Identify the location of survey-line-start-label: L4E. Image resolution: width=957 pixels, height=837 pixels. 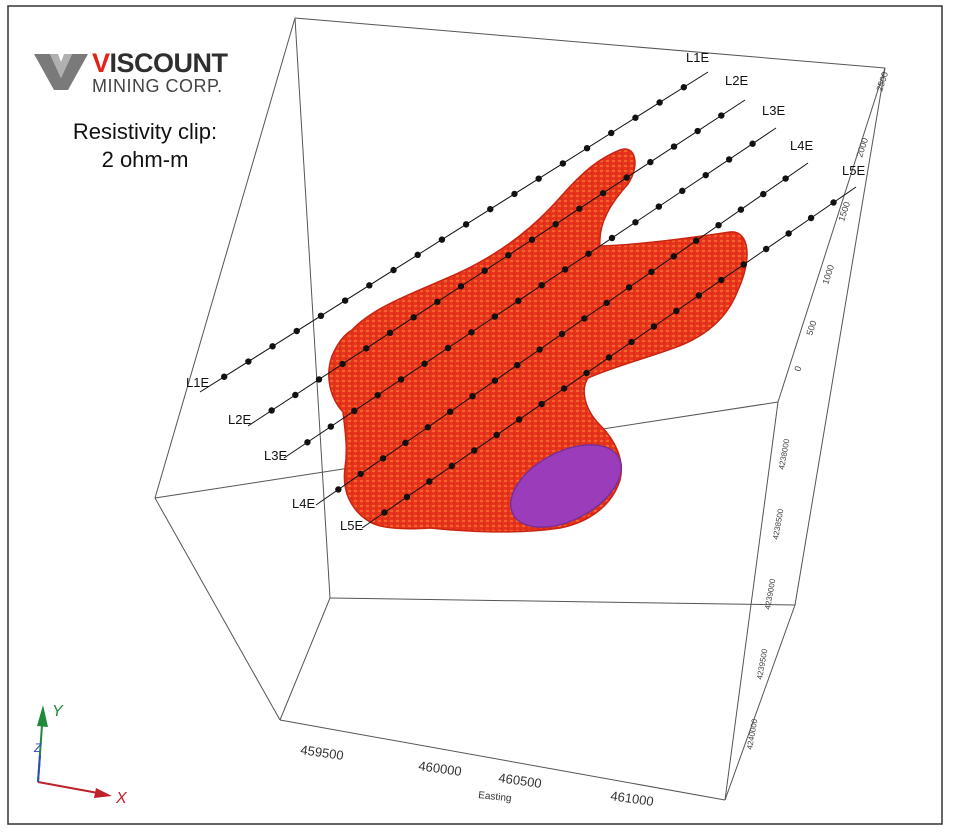
(303, 503).